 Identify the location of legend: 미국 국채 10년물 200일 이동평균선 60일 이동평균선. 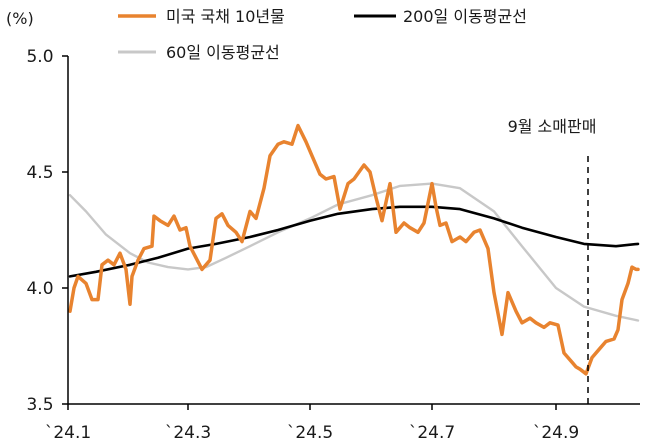
(322, 34).